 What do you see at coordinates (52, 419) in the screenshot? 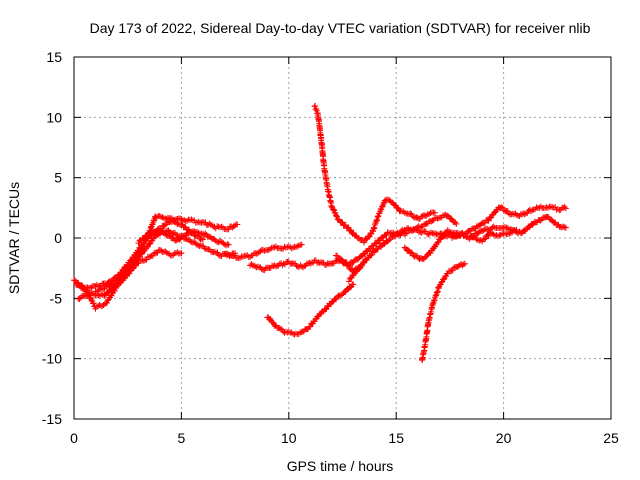
I see `y-tick-label: -15` at bounding box center [52, 419].